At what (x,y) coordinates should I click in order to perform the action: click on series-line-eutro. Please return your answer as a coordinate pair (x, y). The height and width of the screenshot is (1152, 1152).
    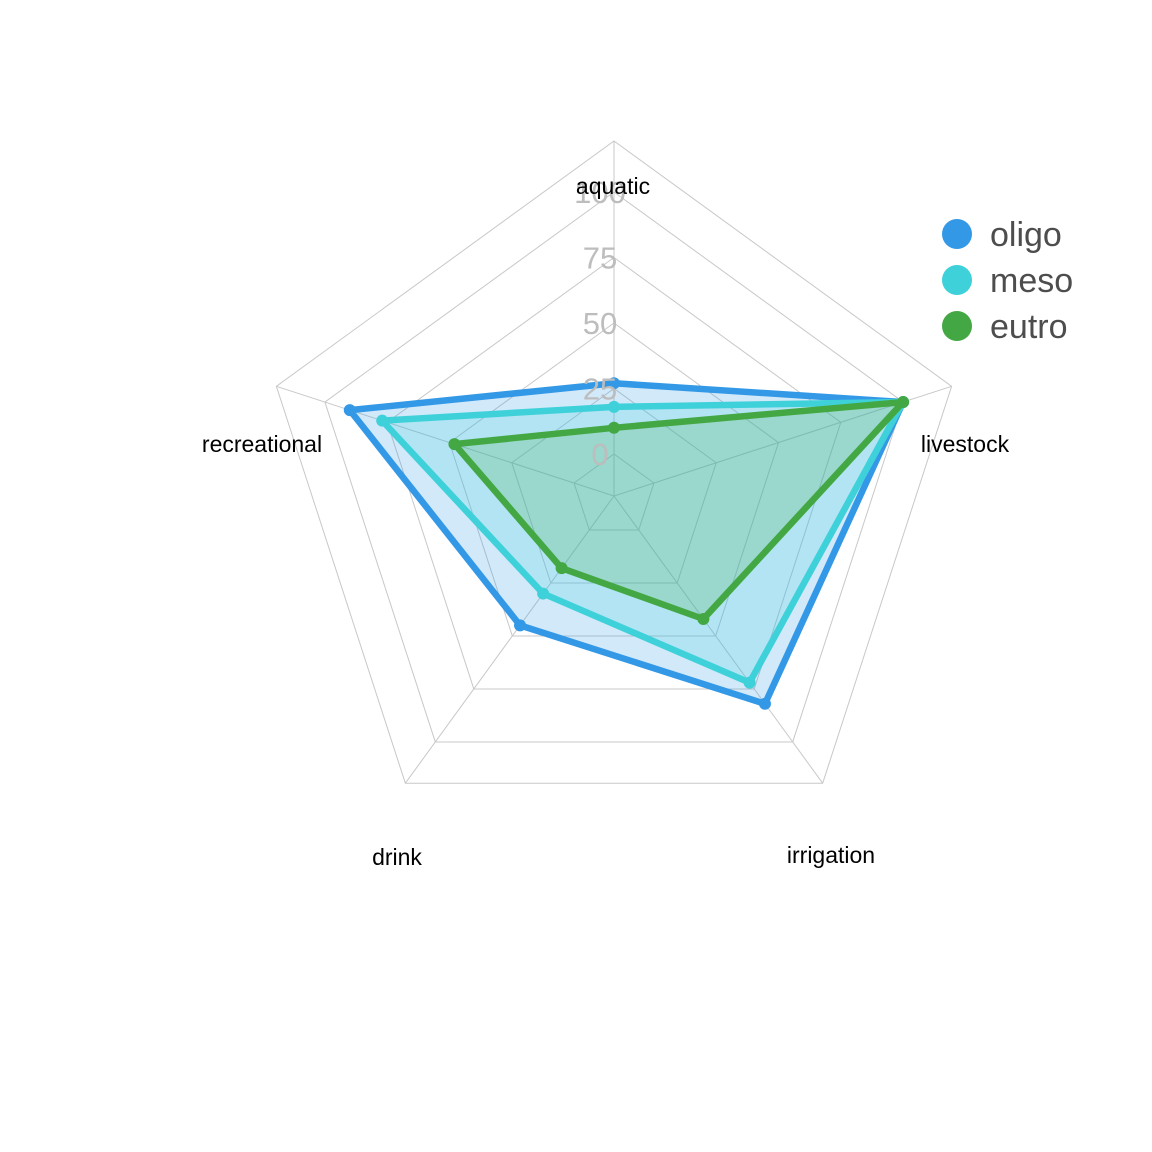
    Looking at the image, I should click on (679, 510).